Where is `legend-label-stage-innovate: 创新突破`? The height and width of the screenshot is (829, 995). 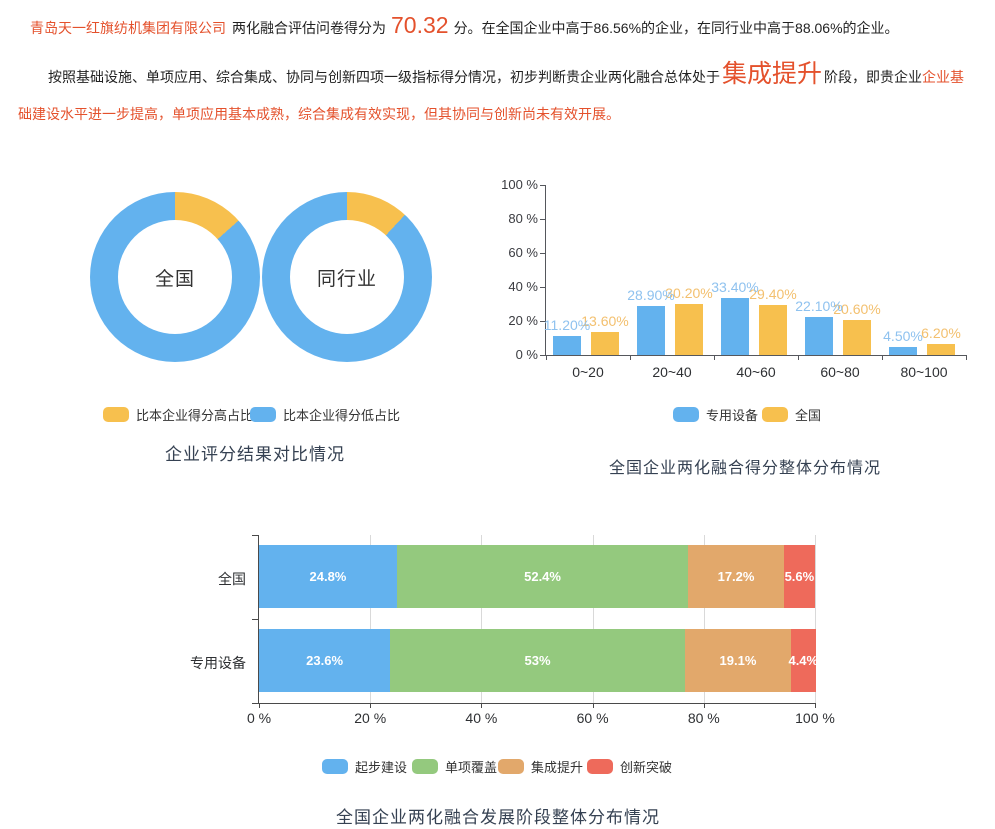
legend-label-stage-innovate: 创新突破 is located at coordinates (646, 767).